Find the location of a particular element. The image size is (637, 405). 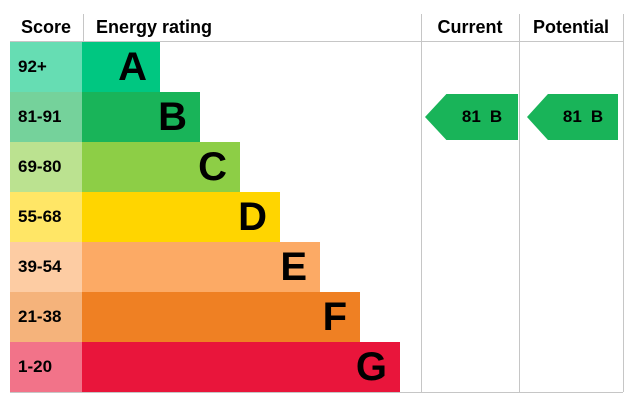

score-range-b: 81-91 is located at coordinates (46, 117).